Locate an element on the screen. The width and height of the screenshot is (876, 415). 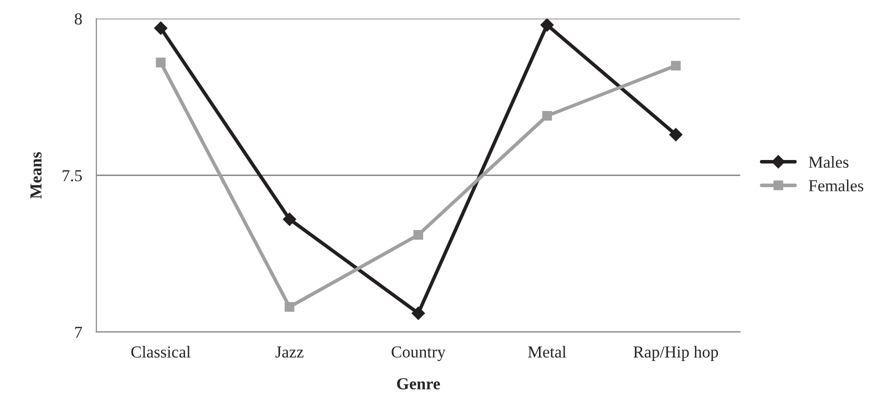
x-tick-label: Country is located at coordinates (419, 354).